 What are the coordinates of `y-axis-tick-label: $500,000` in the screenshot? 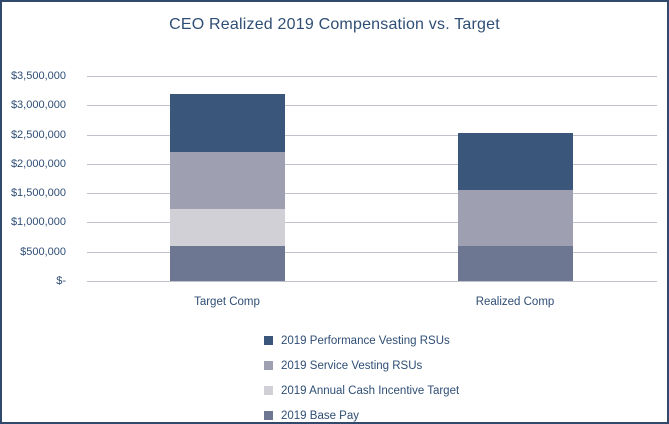 It's located at (43, 251).